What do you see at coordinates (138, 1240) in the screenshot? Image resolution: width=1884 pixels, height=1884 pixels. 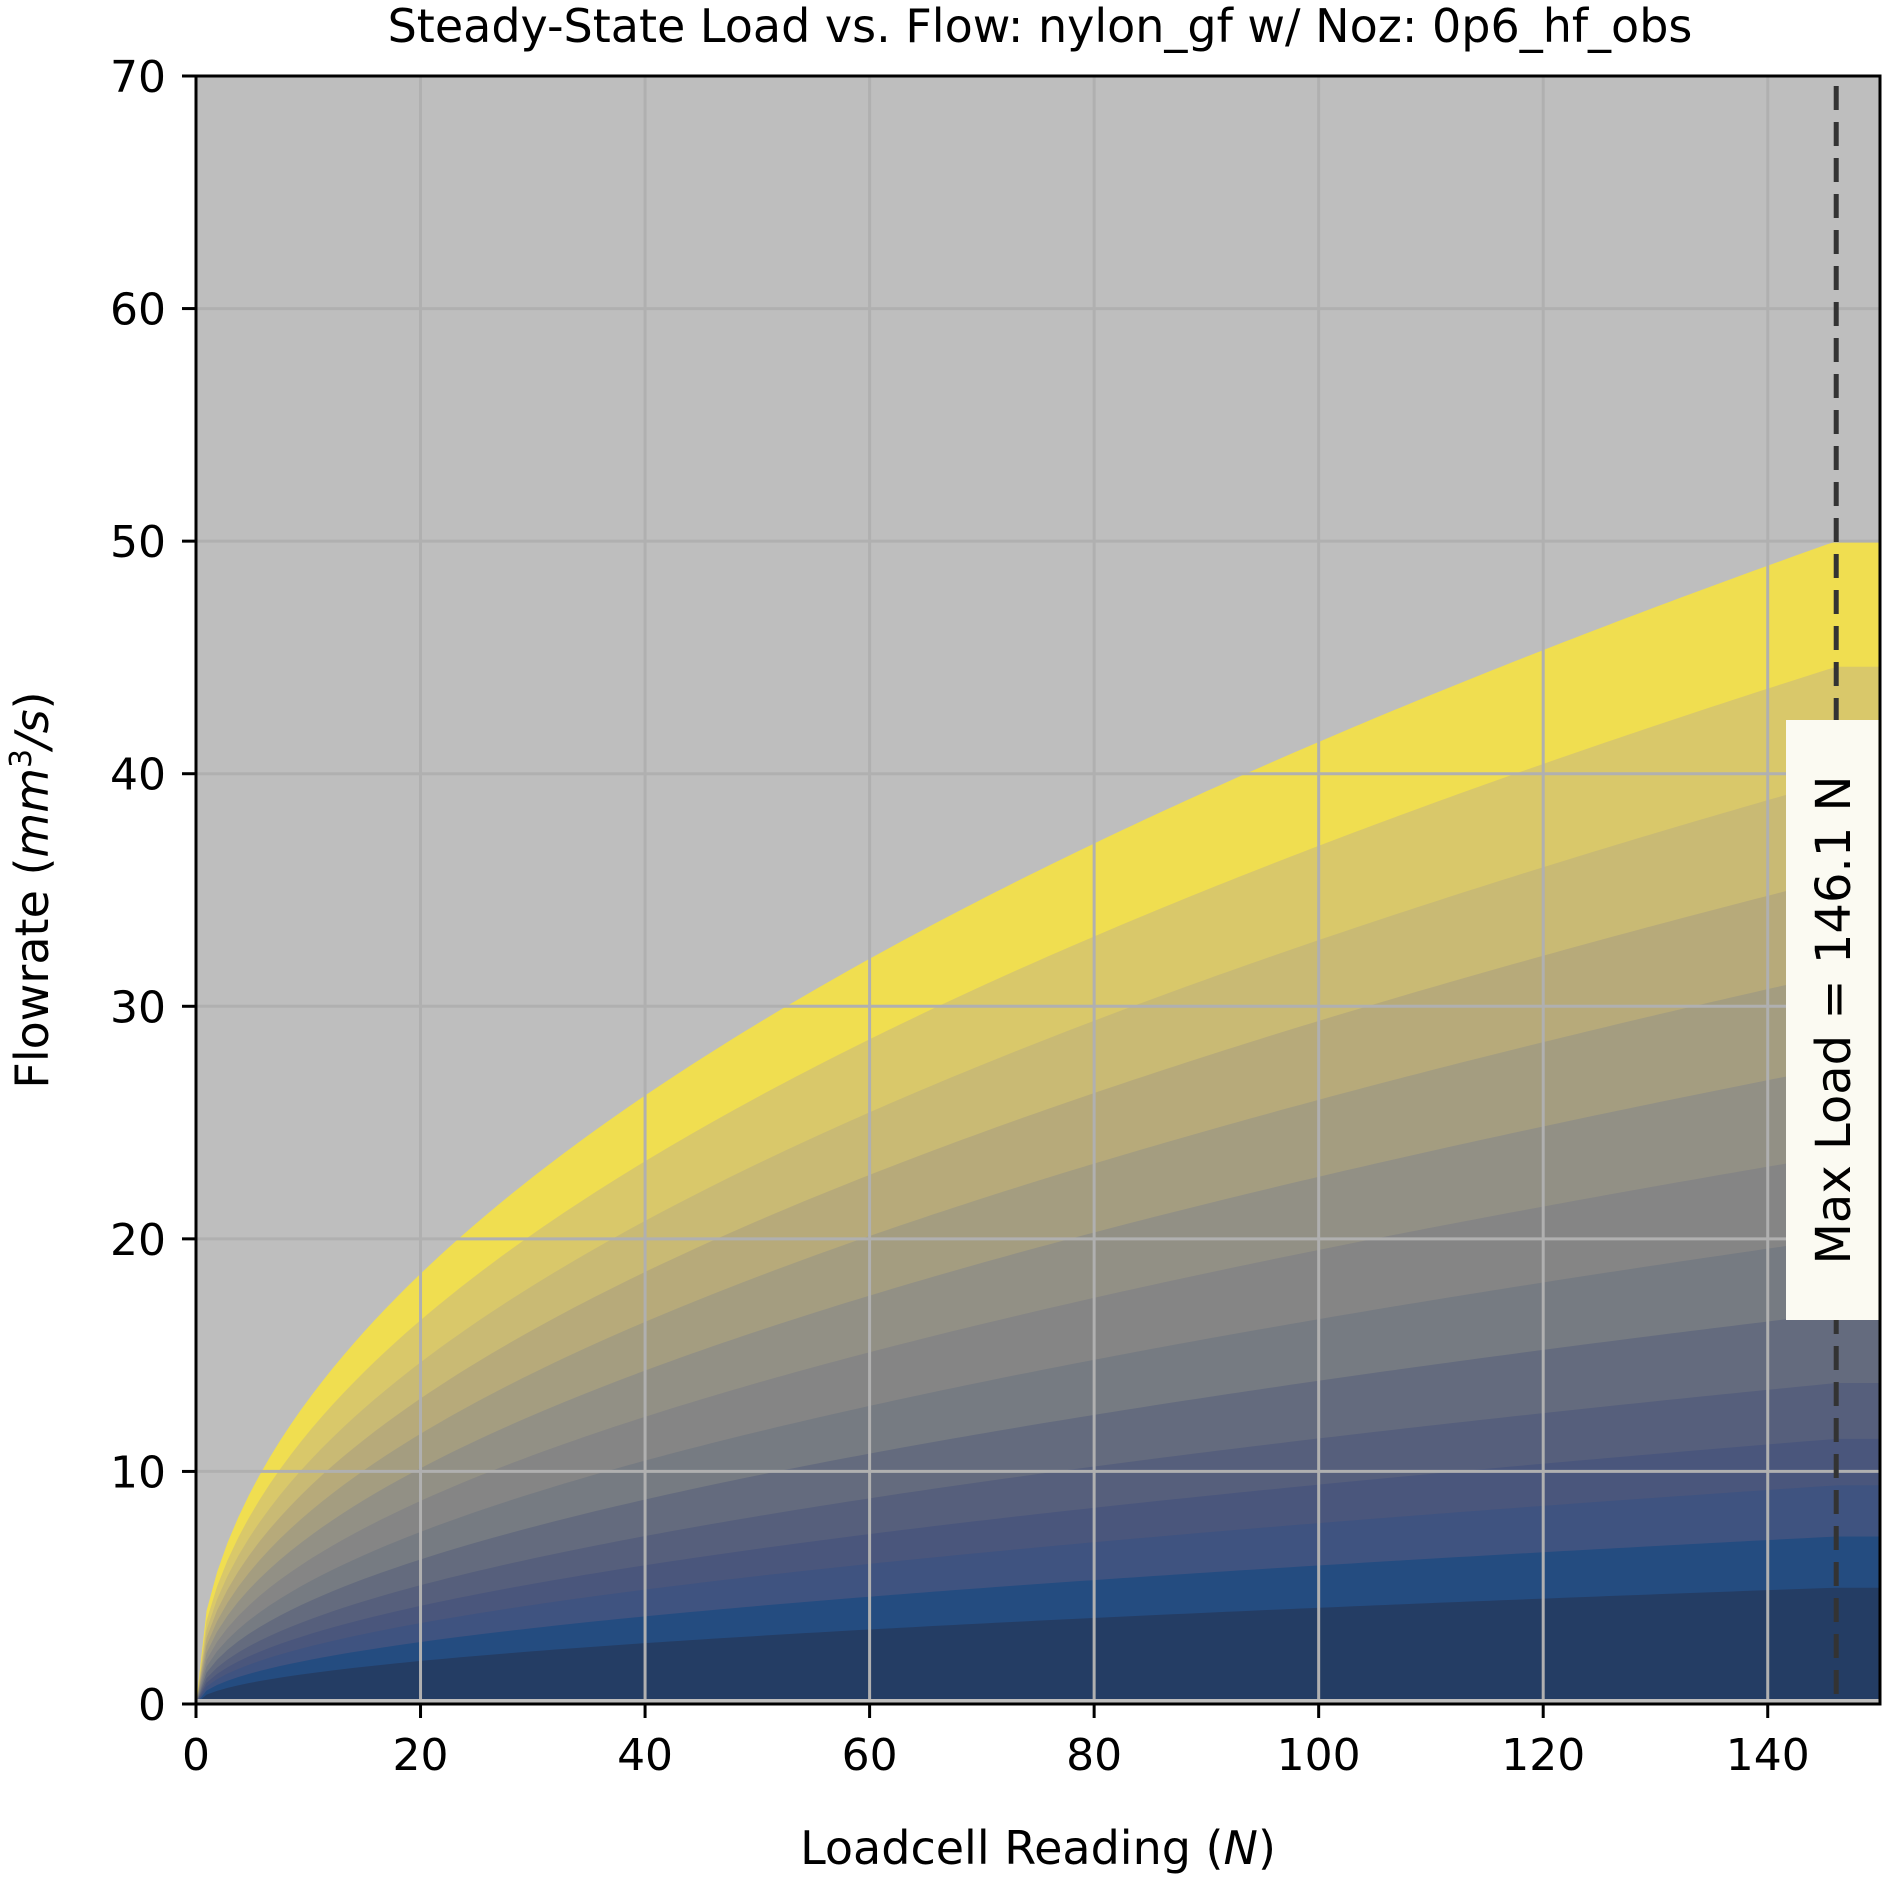 I see `y-tick-label: 20` at bounding box center [138, 1240].